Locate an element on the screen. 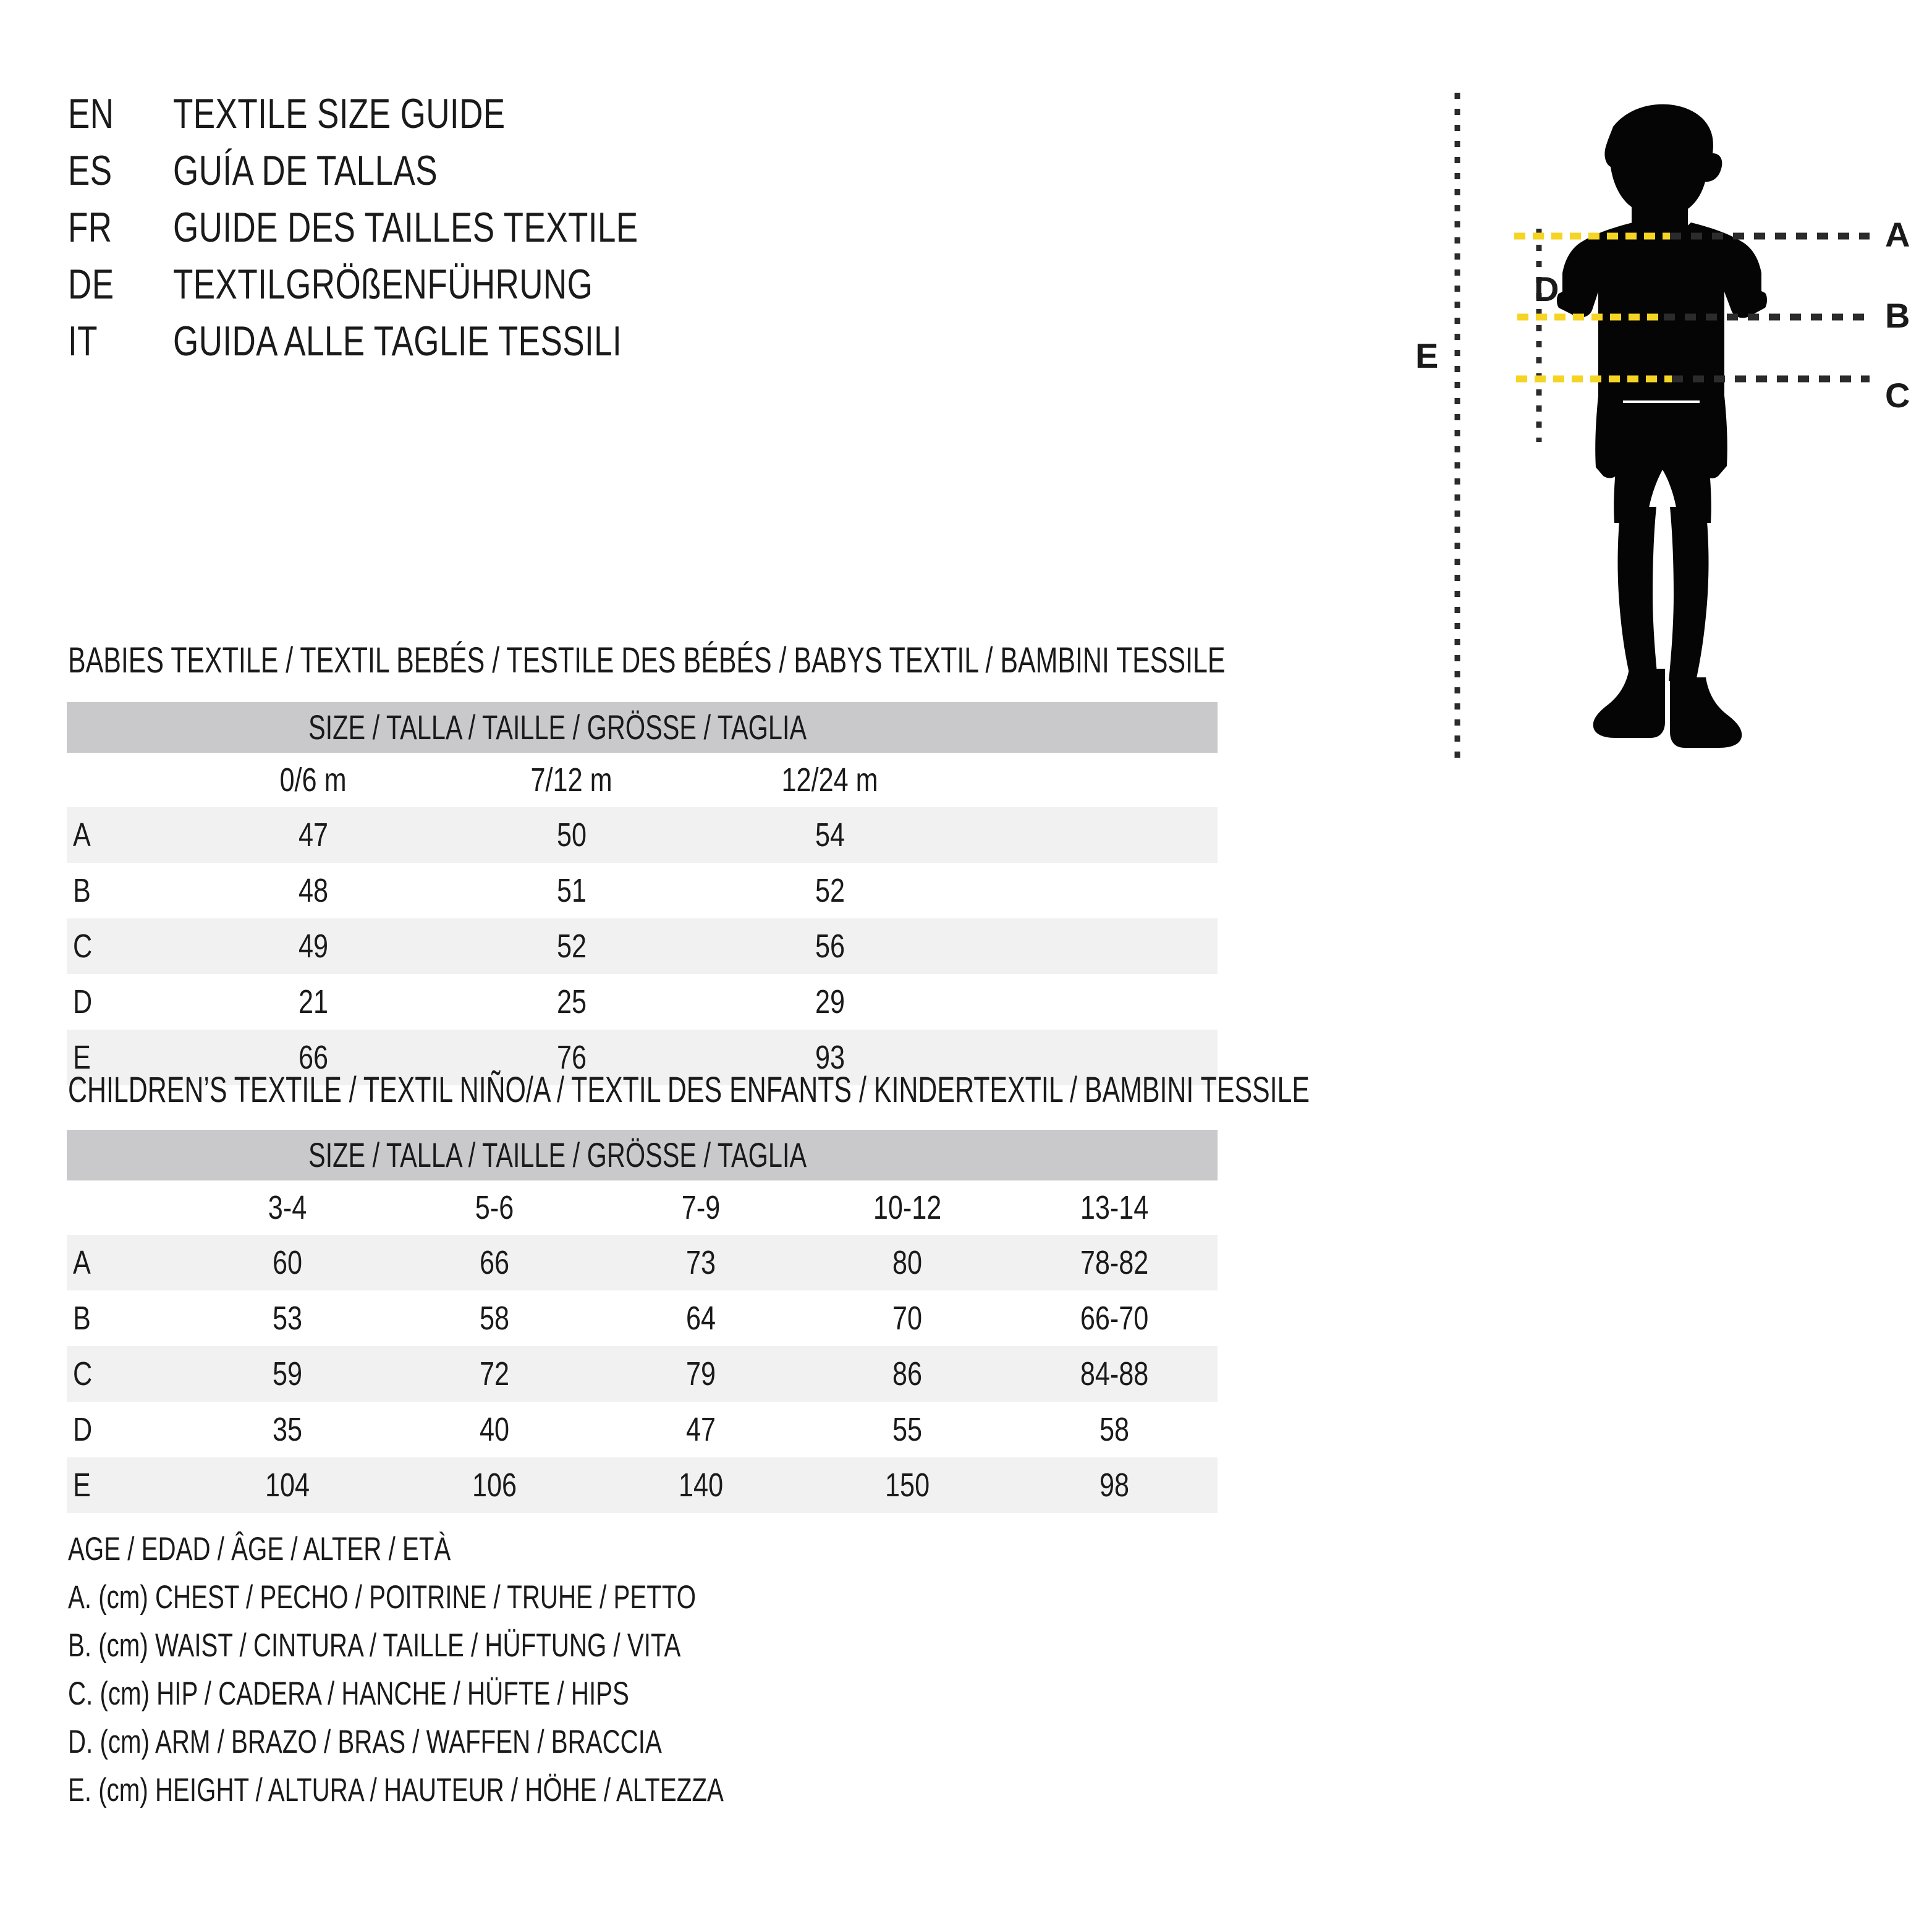 This screenshot has height=1932, width=1932. language-row-de: DE TEXTILGRÖßENFÜHRUNG is located at coordinates (500, 291).